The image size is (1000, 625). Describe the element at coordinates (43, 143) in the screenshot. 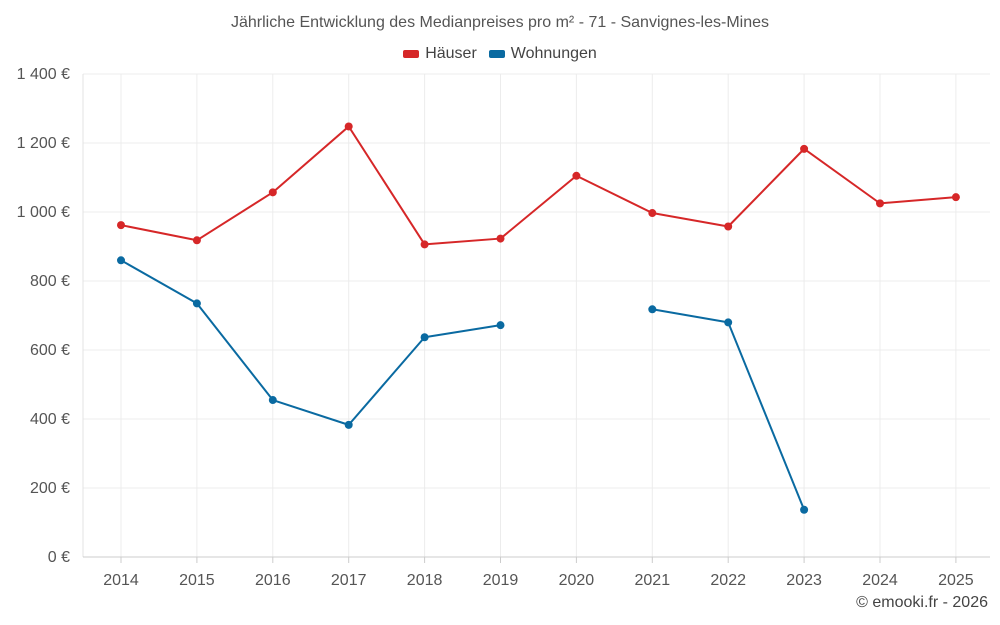

I see `y-tick-label: 1 200 €` at that location.